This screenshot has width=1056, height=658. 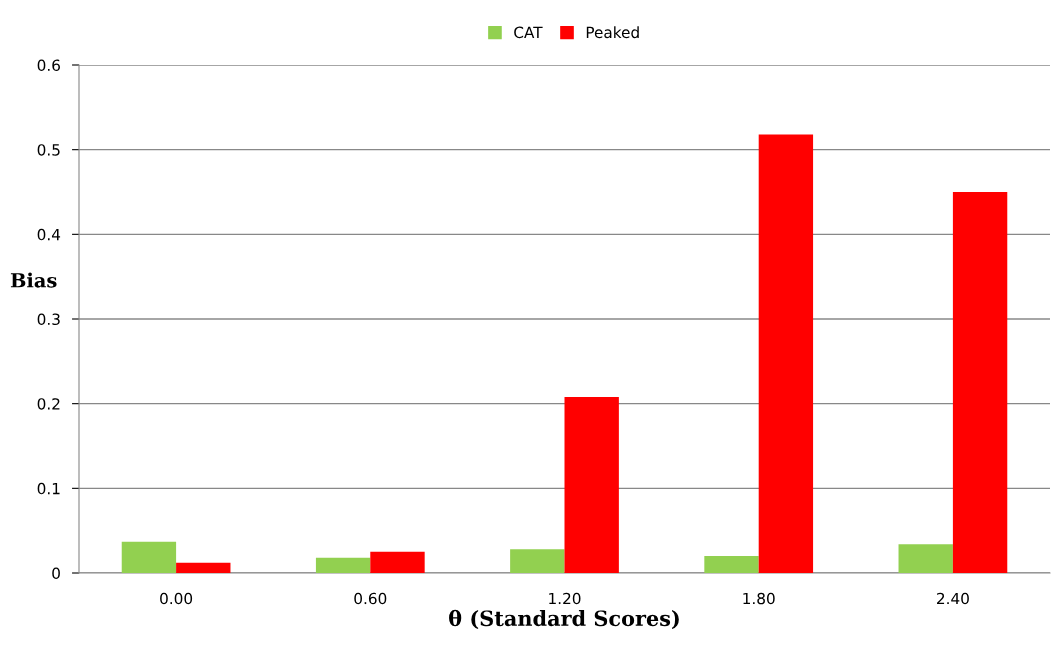 What do you see at coordinates (48, 404) in the screenshot?
I see `y-tick-label: 0.2` at bounding box center [48, 404].